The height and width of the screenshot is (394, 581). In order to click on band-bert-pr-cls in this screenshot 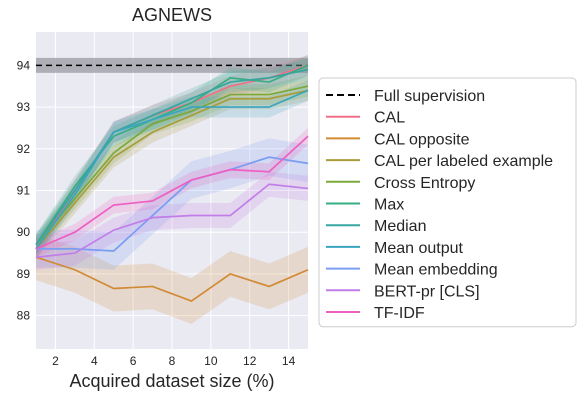, I will do `click(172, 220)`.